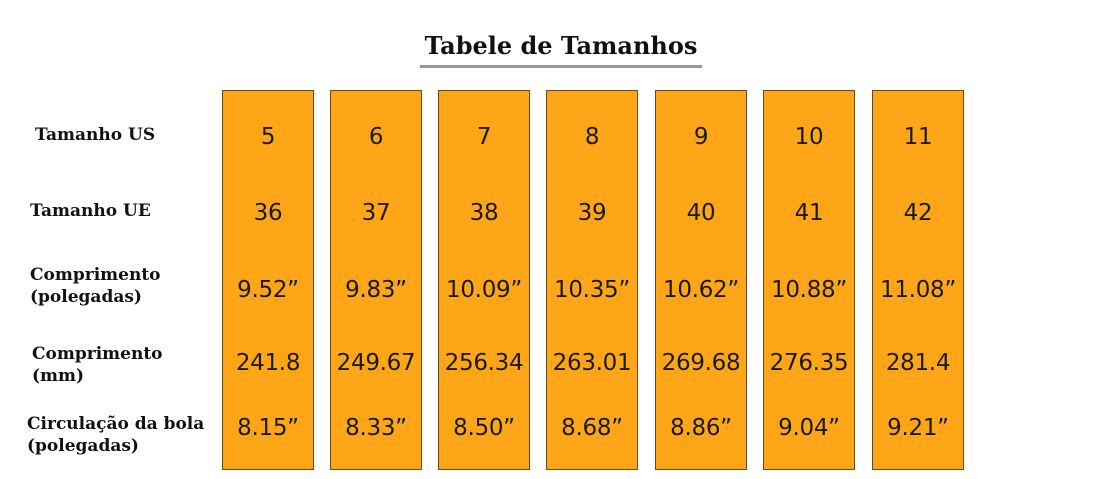  I want to click on row-label-us-size: Tamanho US, so click(135, 135).